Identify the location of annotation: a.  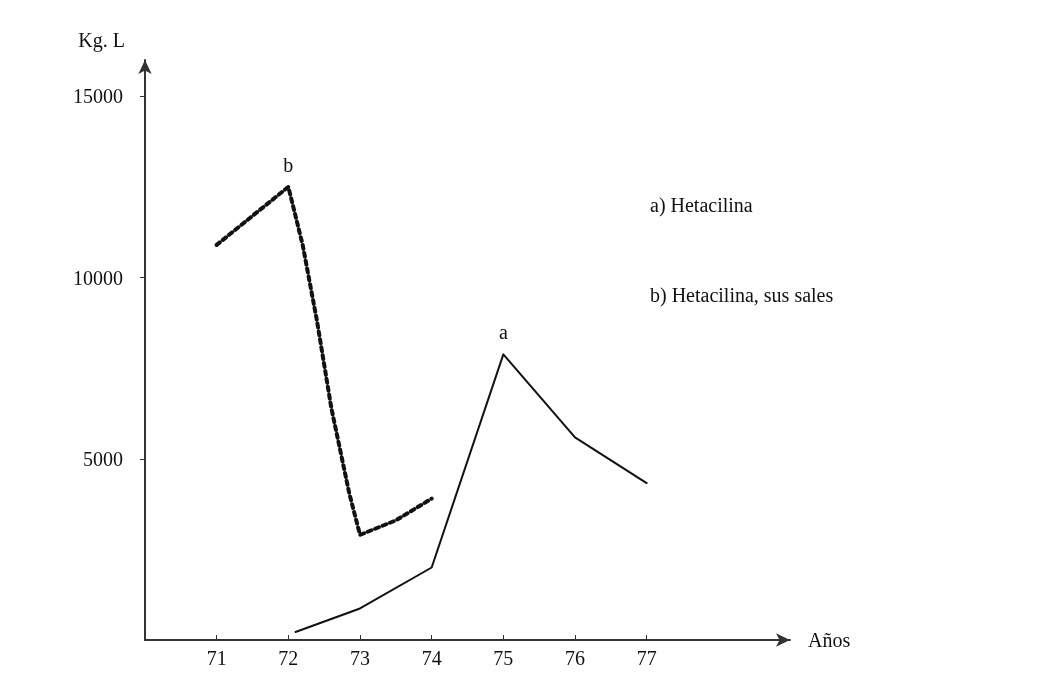
(503, 332).